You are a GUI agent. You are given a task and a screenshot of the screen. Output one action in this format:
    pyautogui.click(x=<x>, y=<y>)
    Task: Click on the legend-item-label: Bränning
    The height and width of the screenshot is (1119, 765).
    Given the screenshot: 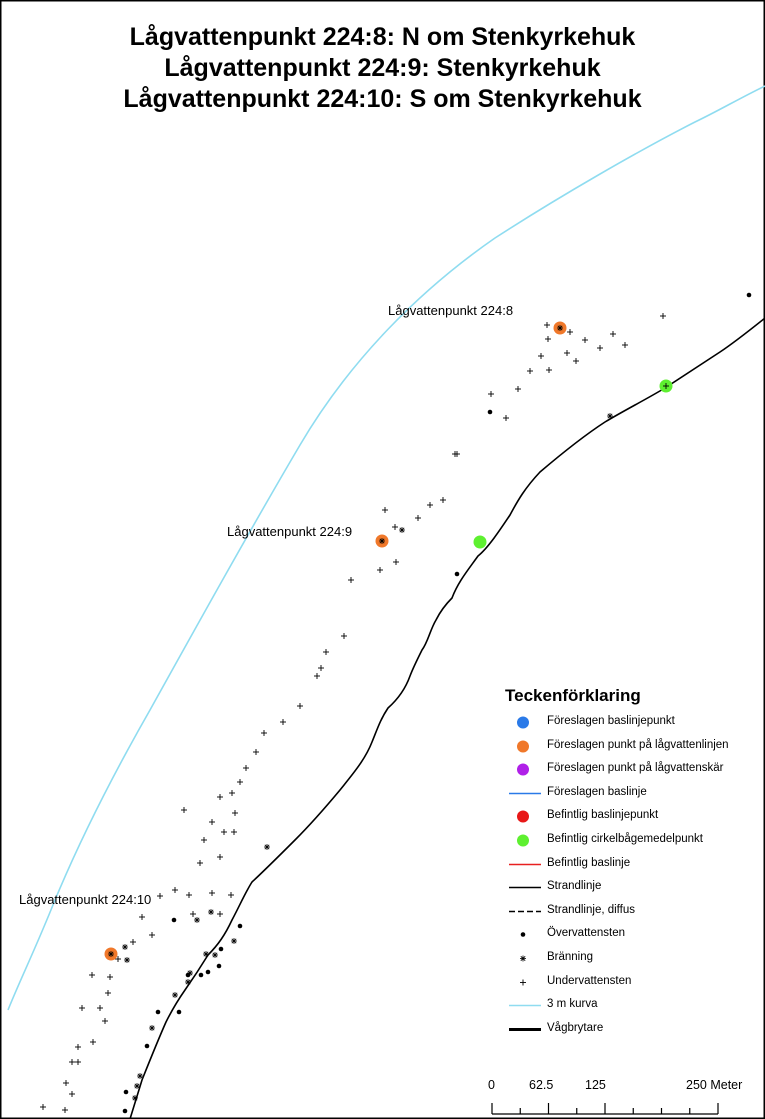 What is the action you would take?
    pyautogui.click(x=570, y=956)
    